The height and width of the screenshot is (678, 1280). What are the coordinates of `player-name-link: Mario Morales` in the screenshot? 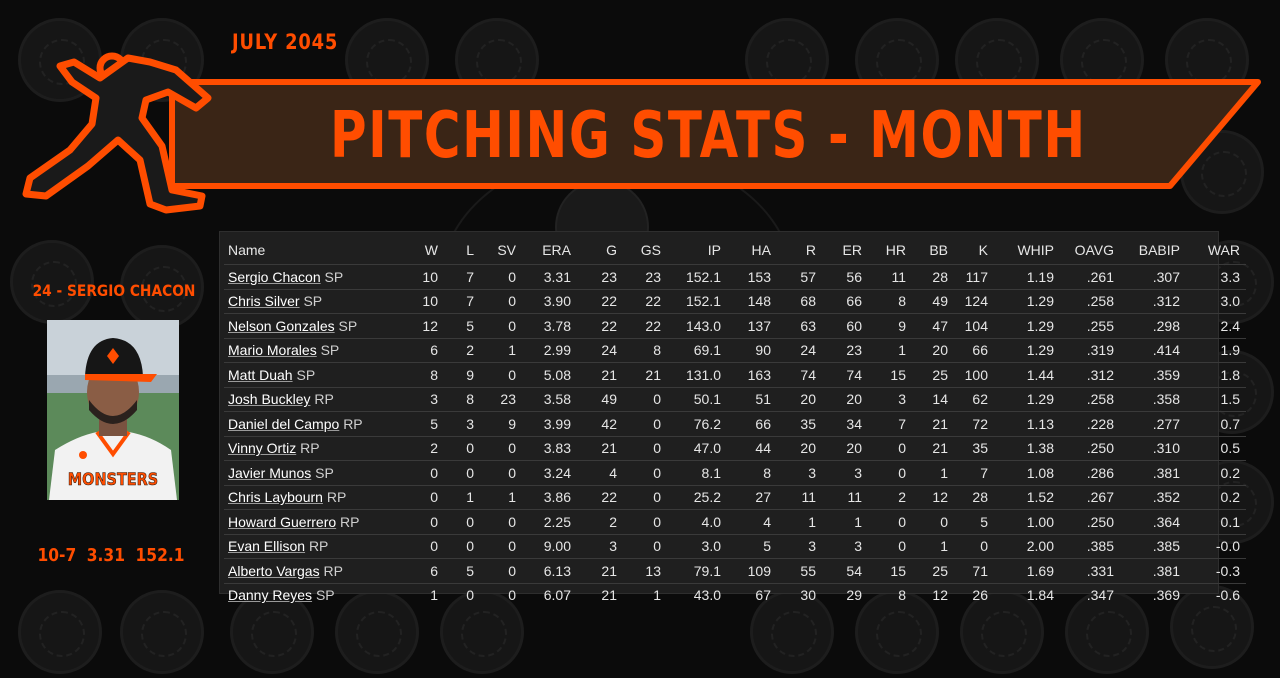 It's located at (272, 350).